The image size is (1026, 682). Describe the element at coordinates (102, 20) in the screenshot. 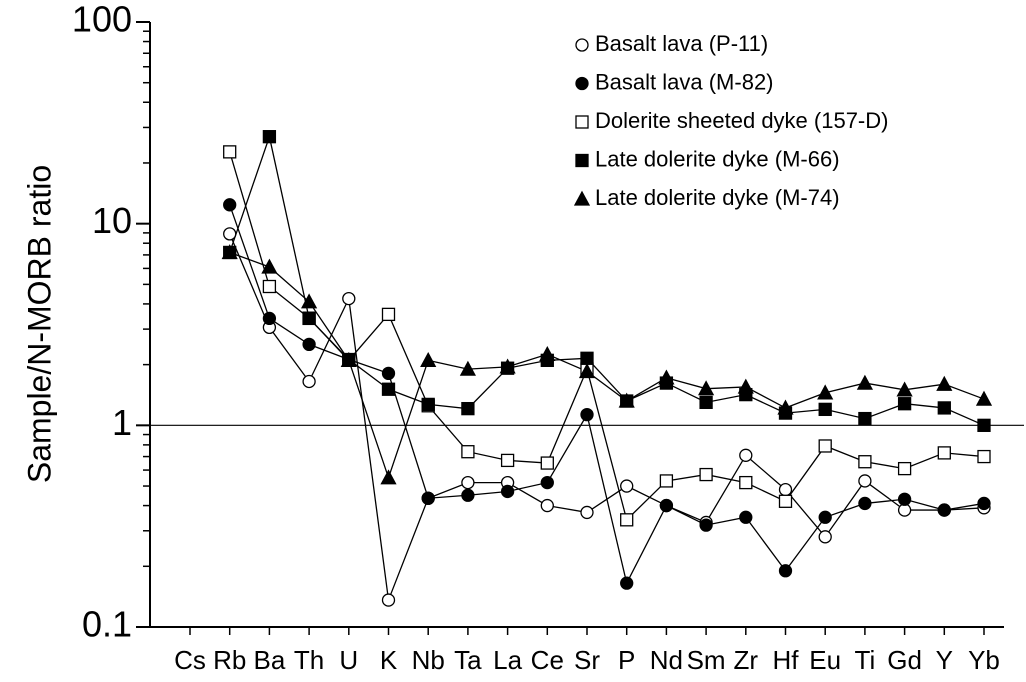

I see `y-tick-label: 100` at that location.